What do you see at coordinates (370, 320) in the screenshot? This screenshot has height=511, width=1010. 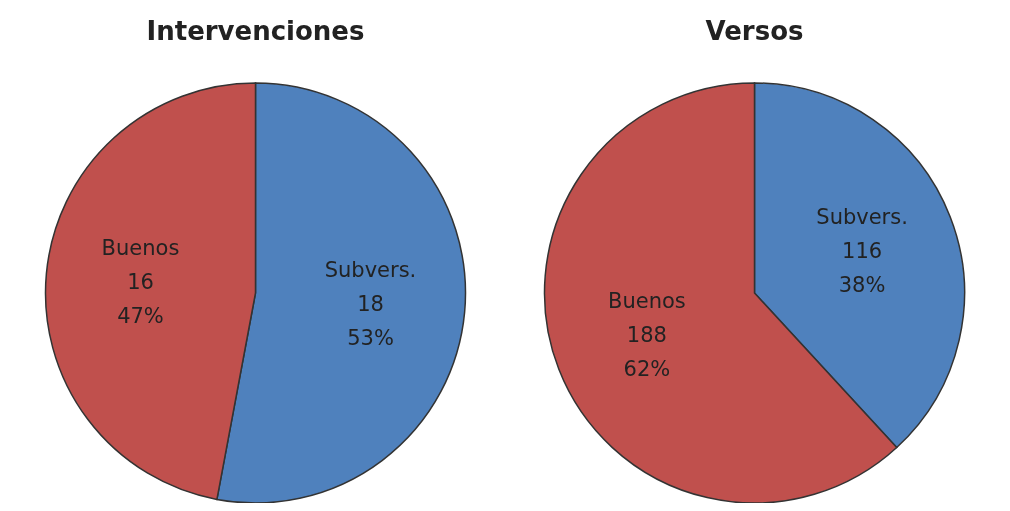 I see `data-label: 18 53%` at bounding box center [370, 320].